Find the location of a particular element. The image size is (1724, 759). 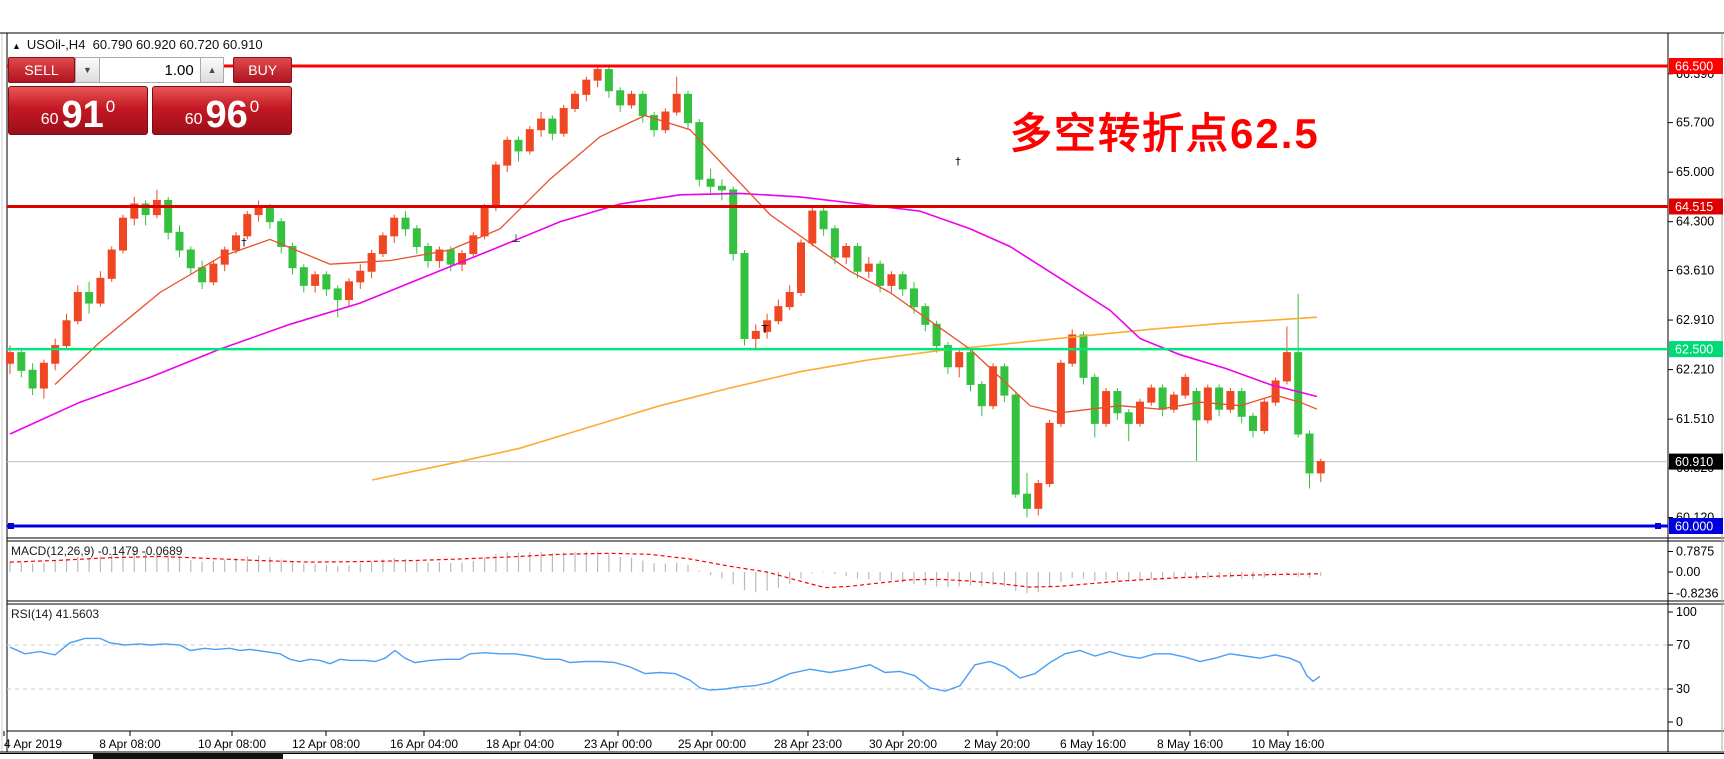

ohlc-values: 60.790 60.920 60.720 60.910 is located at coordinates (177, 44).